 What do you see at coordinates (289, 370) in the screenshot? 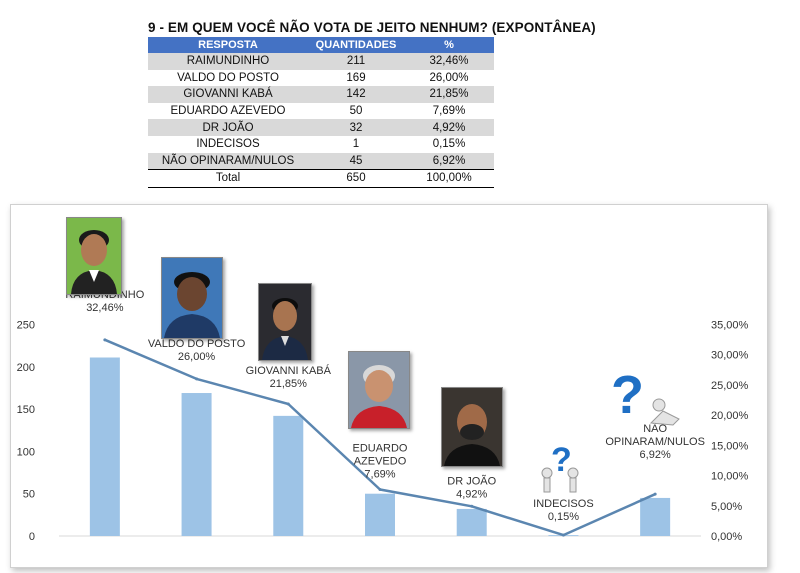
I see `data-label: GIOVANNI KABÁ` at bounding box center [289, 370].